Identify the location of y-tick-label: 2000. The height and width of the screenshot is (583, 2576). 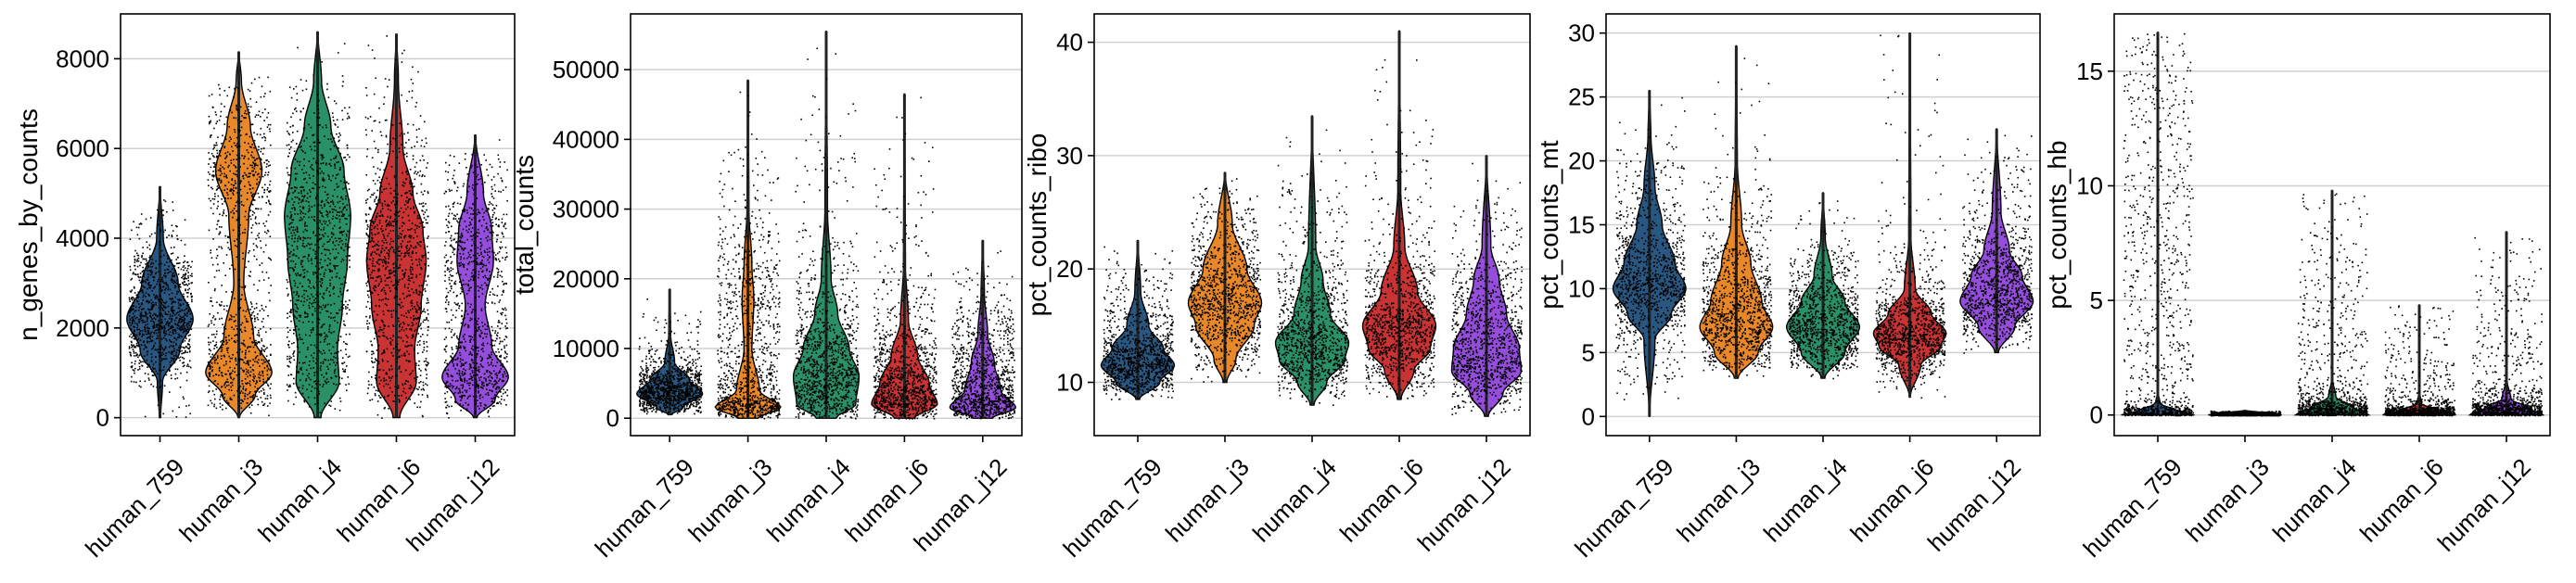
(82, 328).